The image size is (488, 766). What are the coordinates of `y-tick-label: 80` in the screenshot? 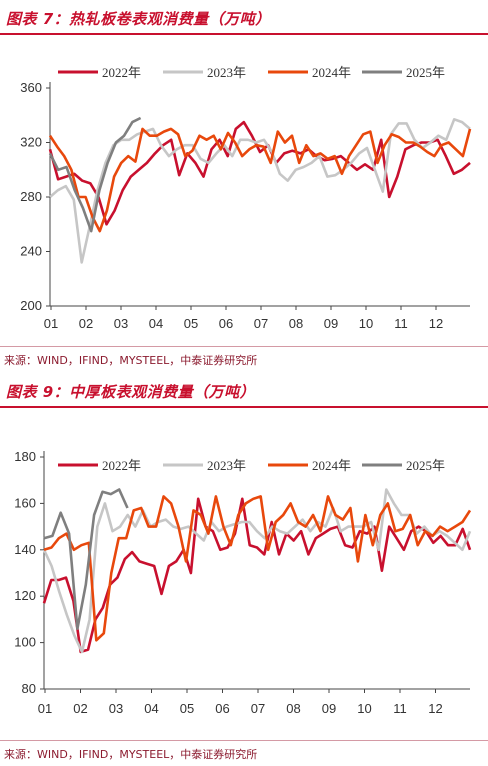 It's located at (29, 688).